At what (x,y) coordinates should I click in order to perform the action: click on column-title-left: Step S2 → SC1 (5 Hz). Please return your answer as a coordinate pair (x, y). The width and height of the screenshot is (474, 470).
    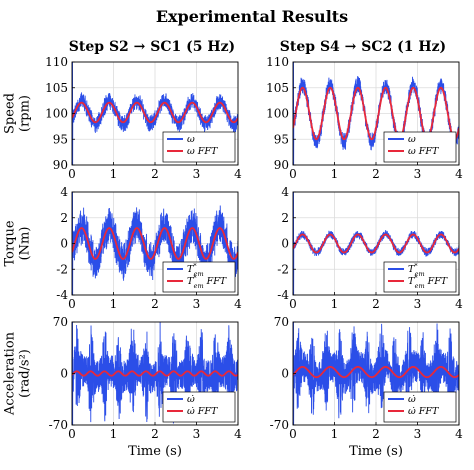
    Looking at the image, I should click on (152, 47).